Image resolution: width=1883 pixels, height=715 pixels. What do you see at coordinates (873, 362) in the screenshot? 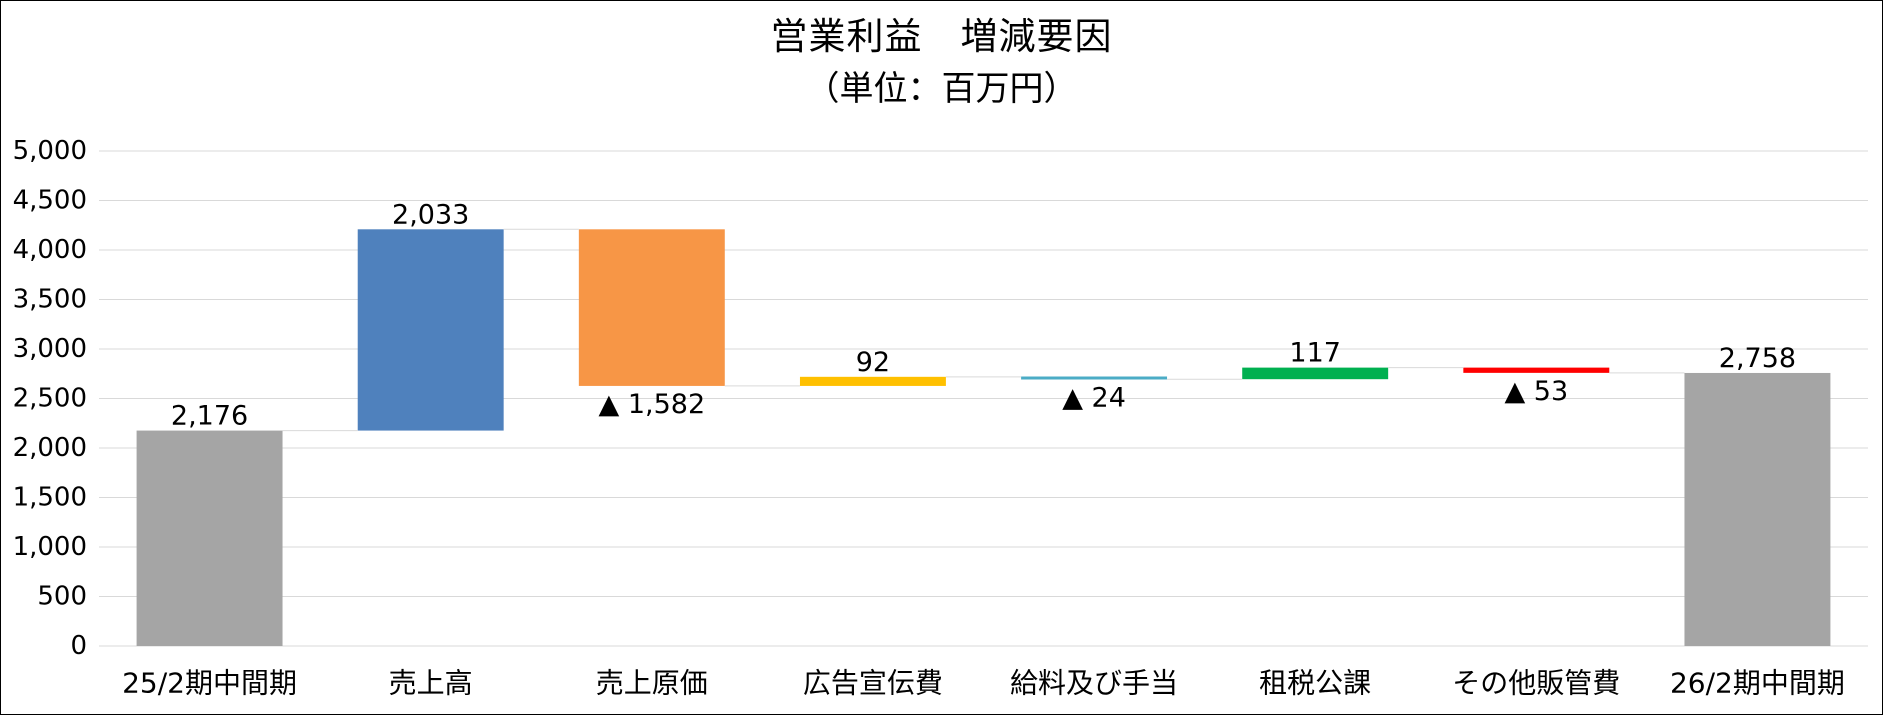
I see `data-label: 92` at bounding box center [873, 362].